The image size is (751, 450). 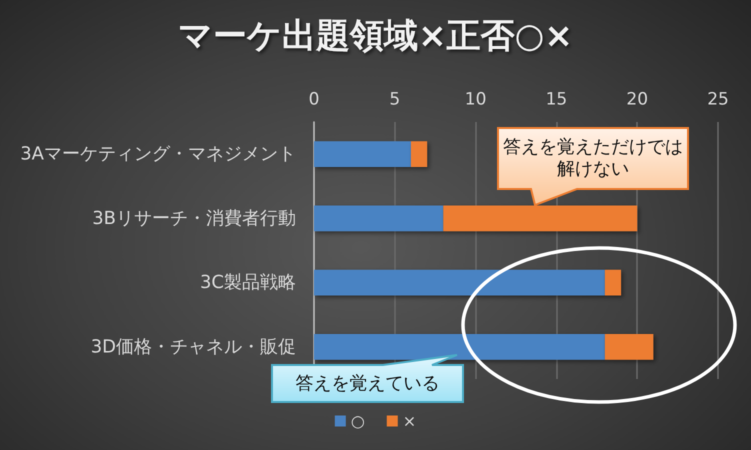 I want to click on x-tick-label: 25, so click(x=718, y=100).